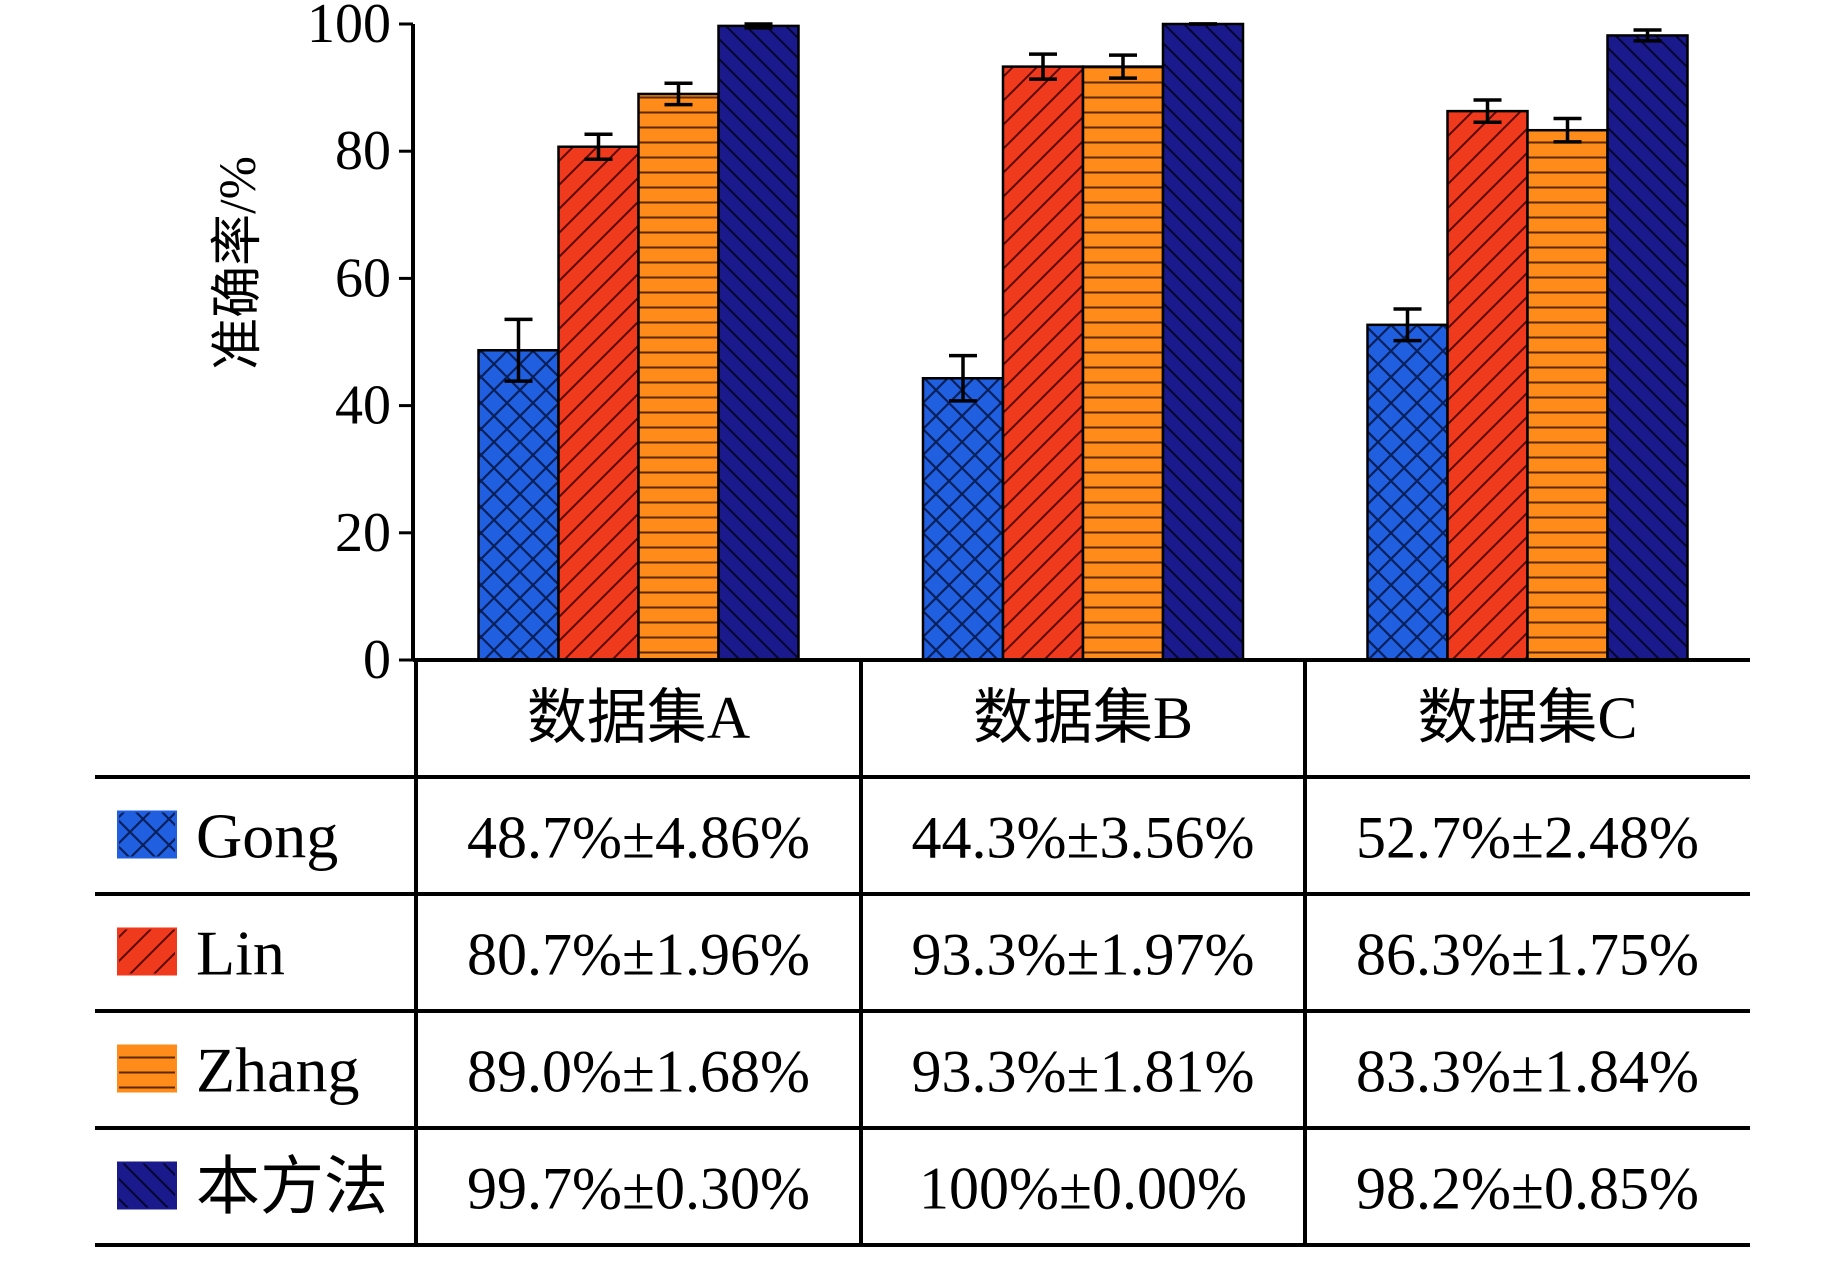 The image size is (1843, 1264). Describe the element at coordinates (1527, 955) in the screenshot. I see `table-cell: 86.3%±1.75%` at that location.